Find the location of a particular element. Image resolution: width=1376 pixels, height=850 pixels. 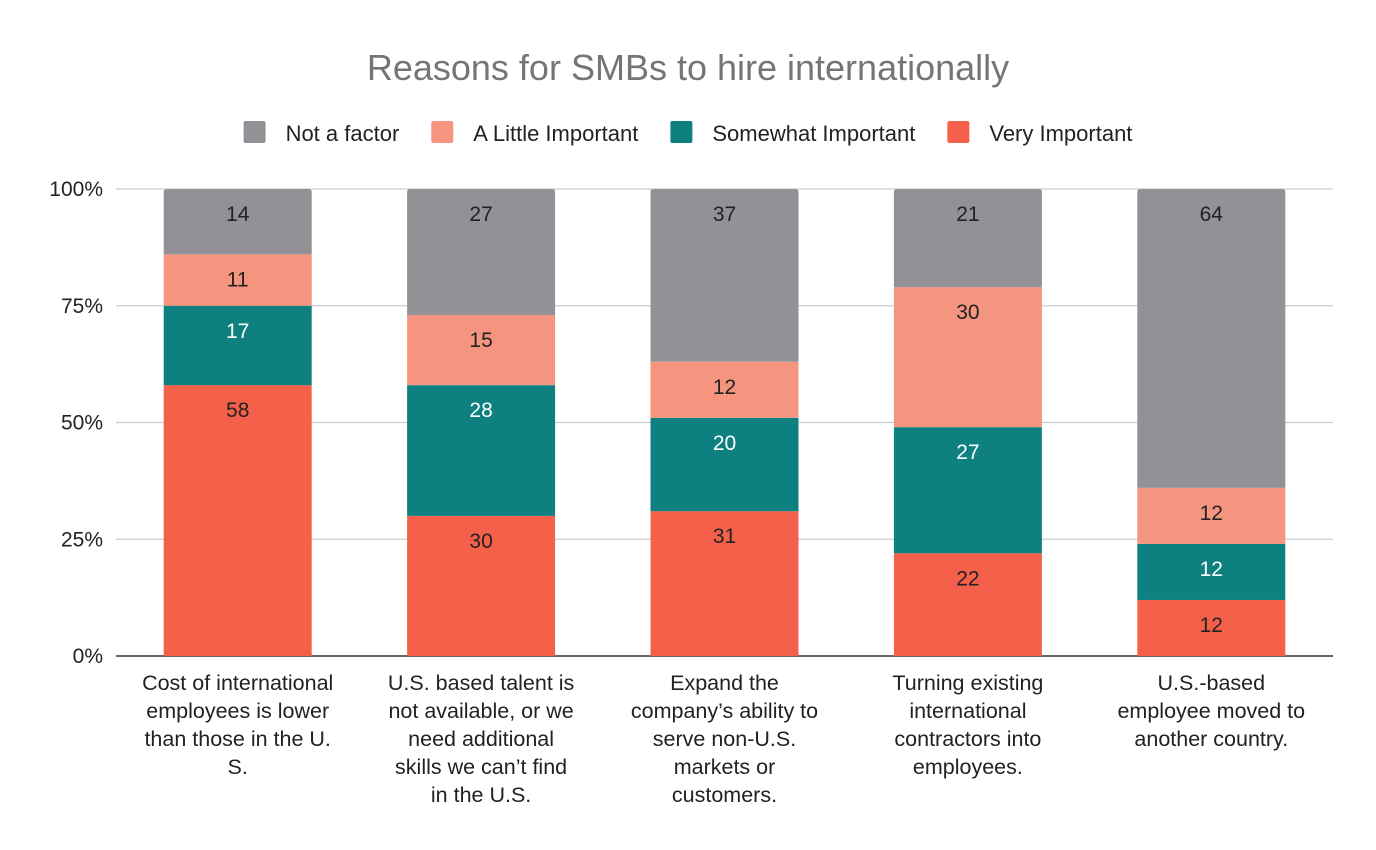

y-tick-label: 75% is located at coordinates (82, 306).